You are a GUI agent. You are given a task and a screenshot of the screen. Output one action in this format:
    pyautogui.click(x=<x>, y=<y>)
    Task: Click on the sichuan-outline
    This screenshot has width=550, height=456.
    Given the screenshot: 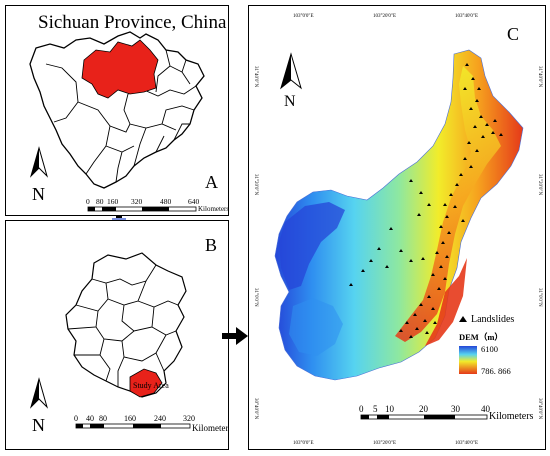 What is the action you would take?
    pyautogui.click(x=117, y=110)
    